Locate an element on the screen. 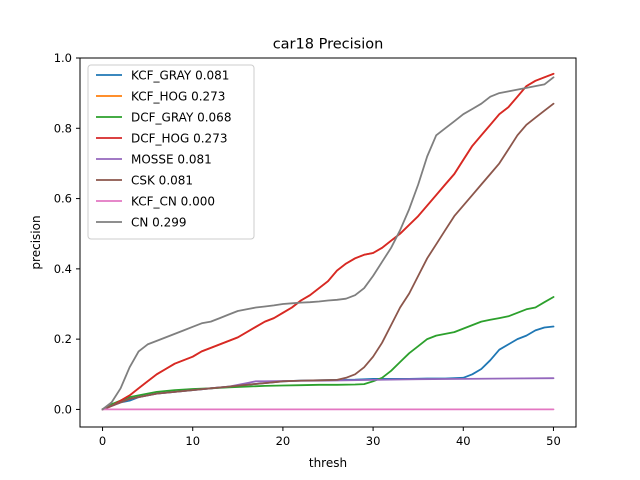 Image resolution: width=640 pixels, height=480 pixels. legend-label-1: KCF_GRAY 0.081 is located at coordinates (180, 76).